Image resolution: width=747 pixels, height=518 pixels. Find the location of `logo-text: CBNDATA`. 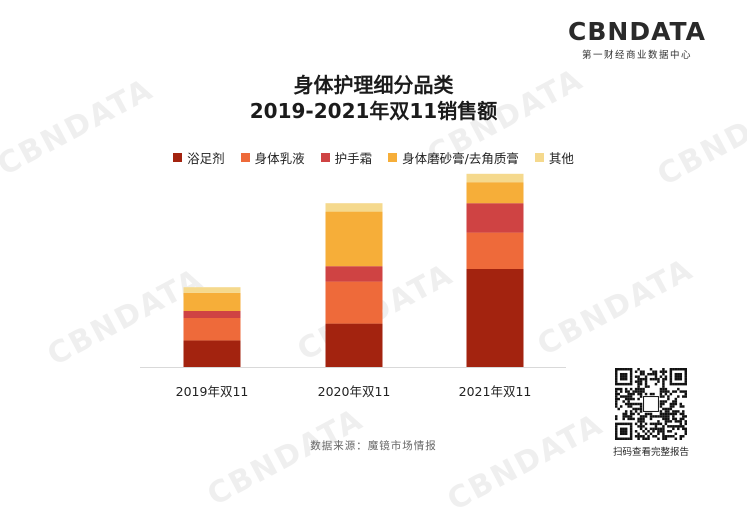

logo-text: CBNDATA is located at coordinates (637, 31).